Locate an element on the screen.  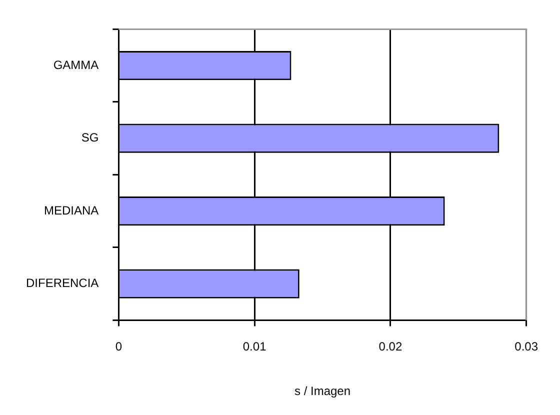
y-tick-label: GAMMA is located at coordinates (76, 65).